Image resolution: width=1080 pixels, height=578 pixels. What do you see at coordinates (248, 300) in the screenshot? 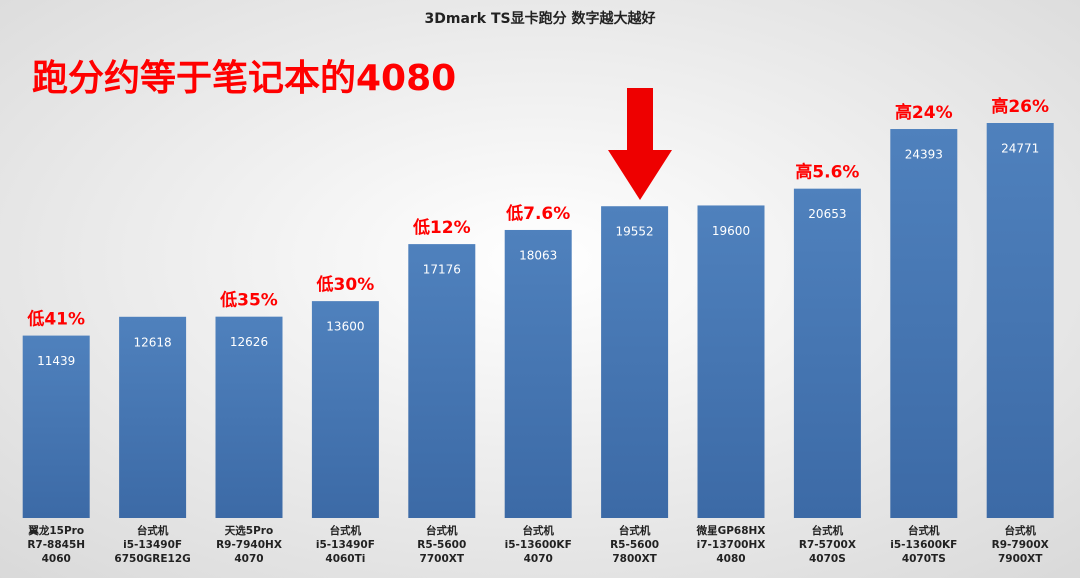
I see `bar-annotation: 低35%` at bounding box center [248, 300].